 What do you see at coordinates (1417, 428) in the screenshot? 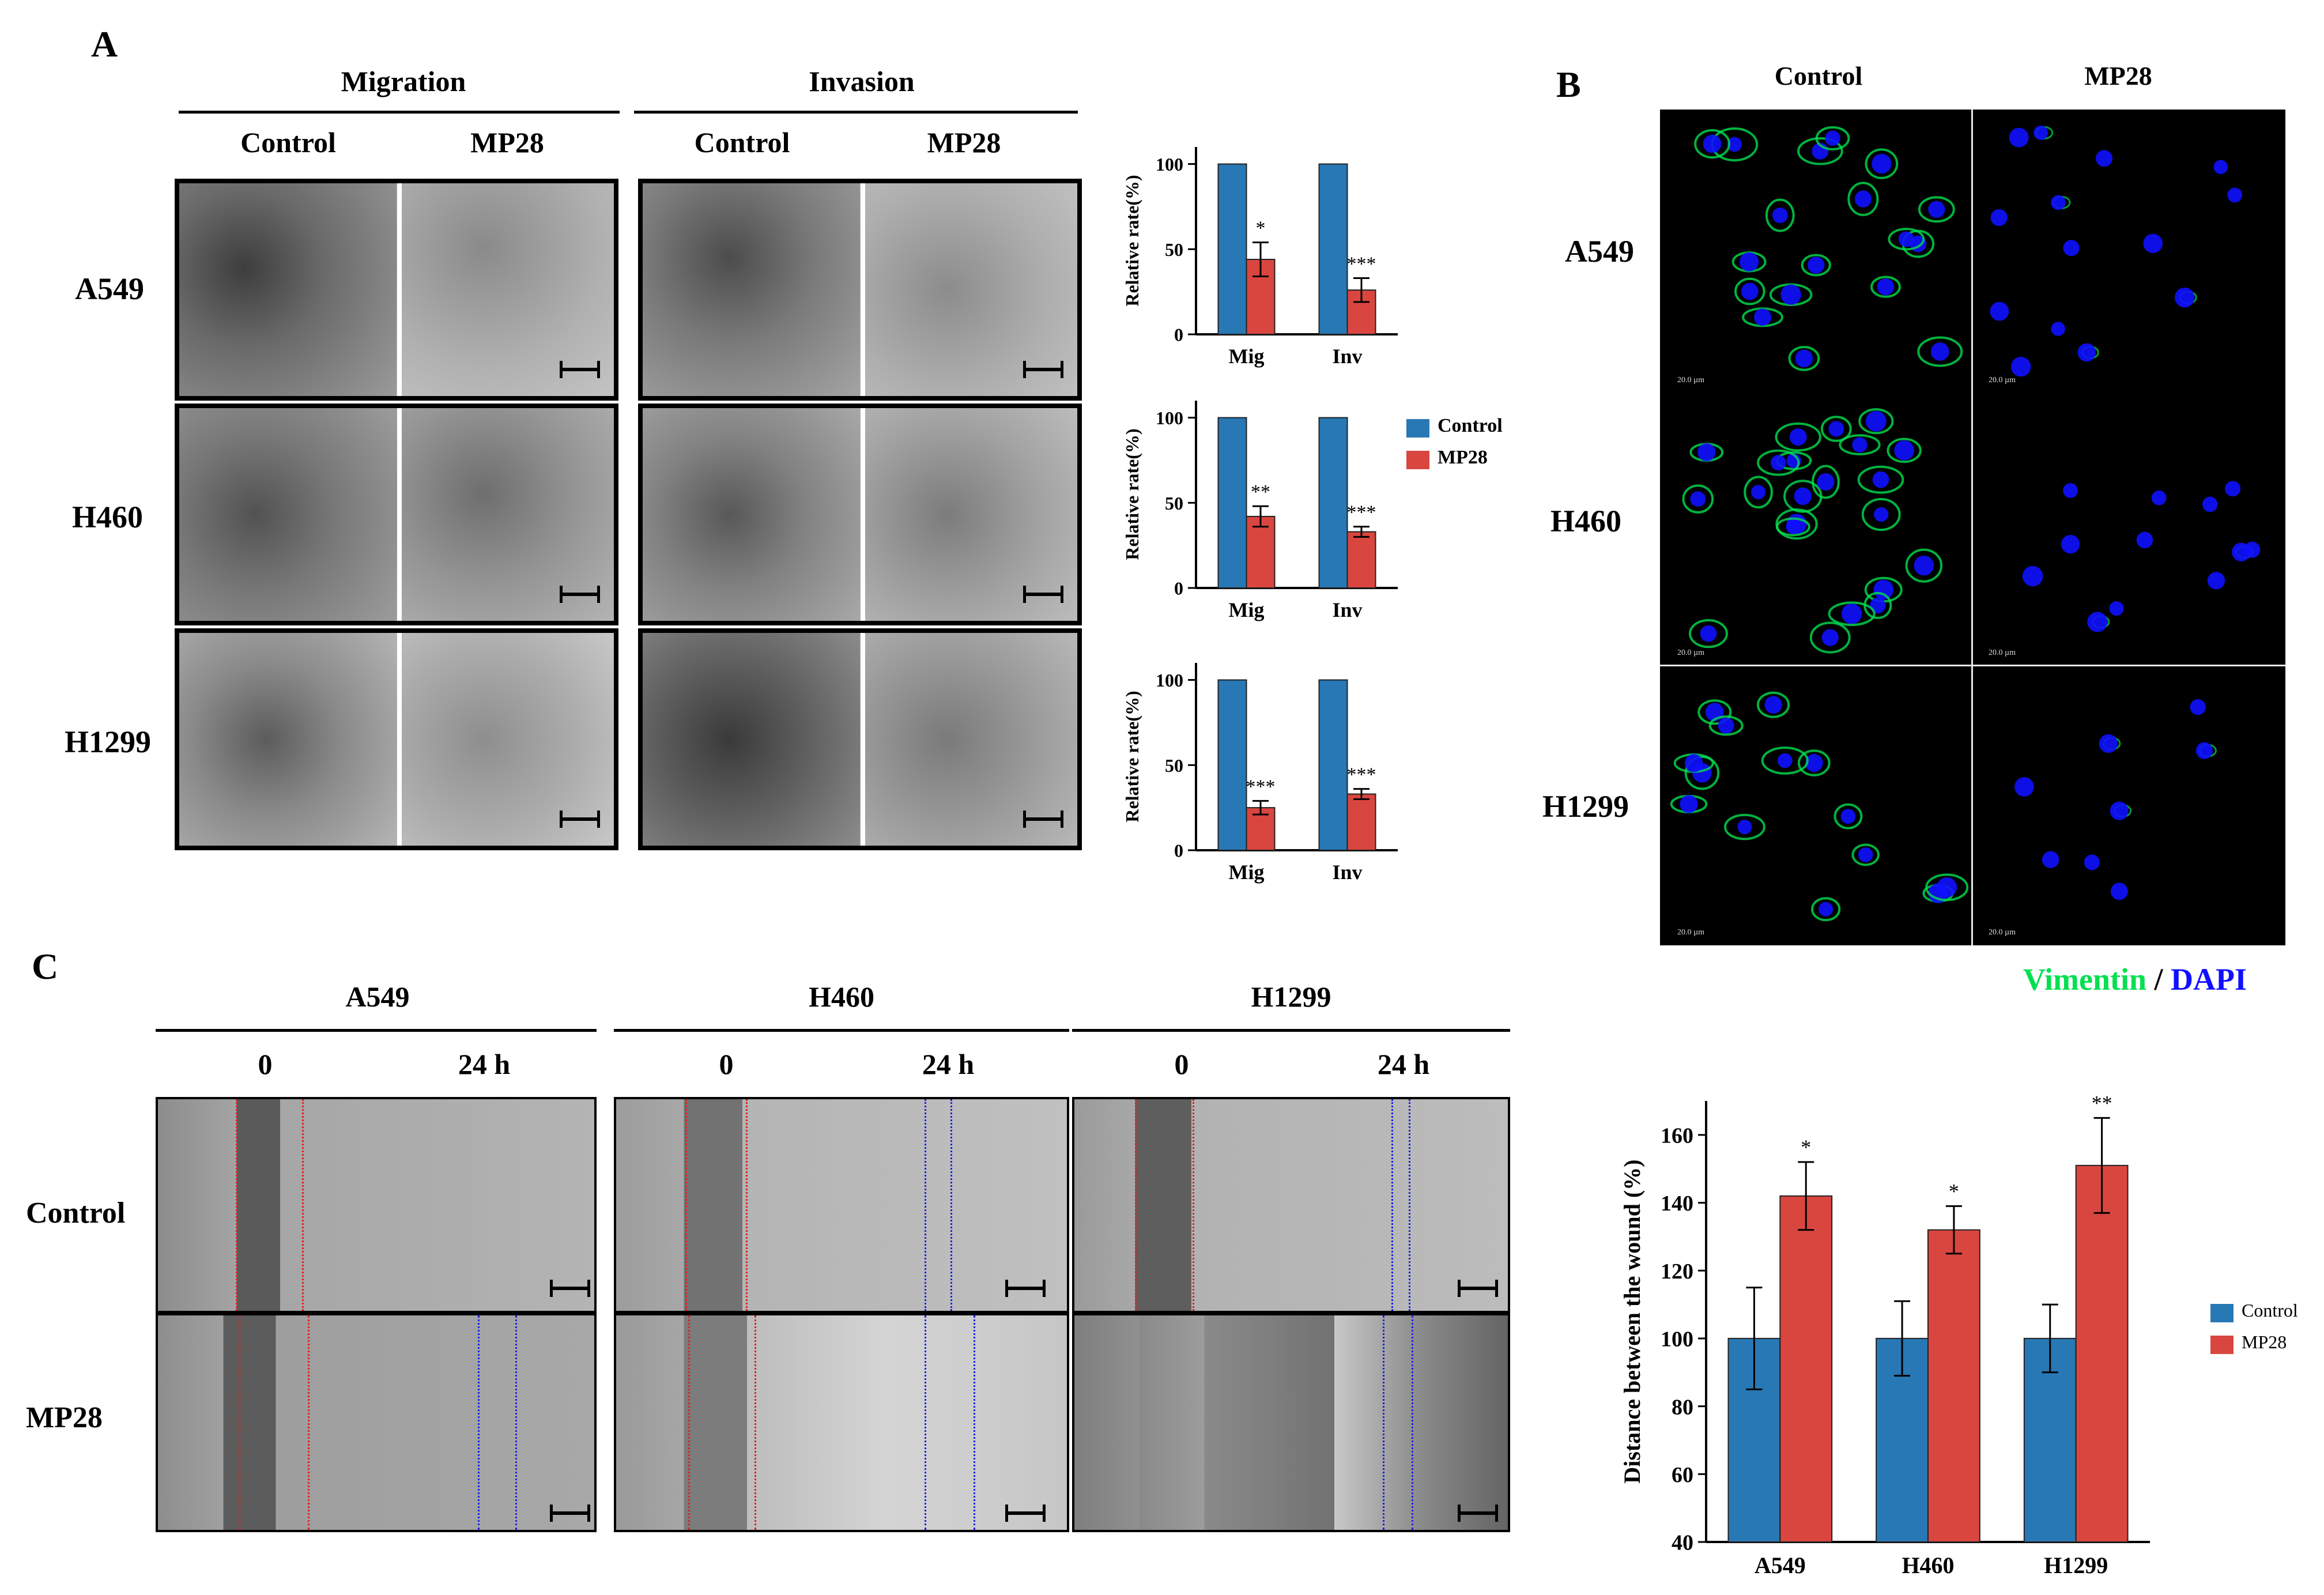
I see `legend-control-swatch` at bounding box center [1417, 428].